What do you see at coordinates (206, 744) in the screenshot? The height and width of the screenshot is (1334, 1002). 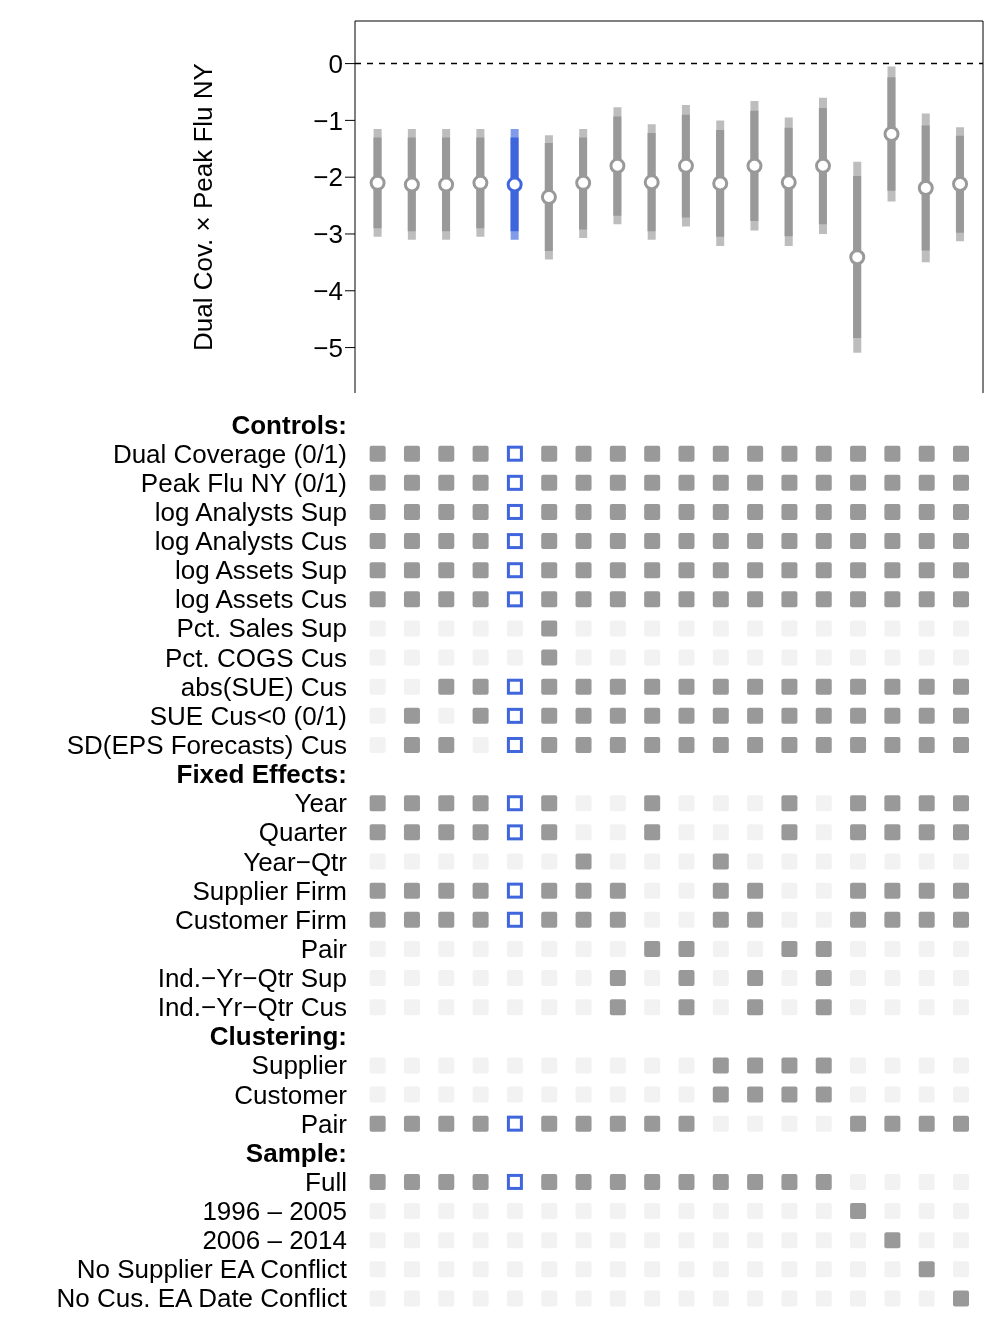 I see `y-tick-label: SD(EPS Forecasts) Cus` at bounding box center [206, 744].